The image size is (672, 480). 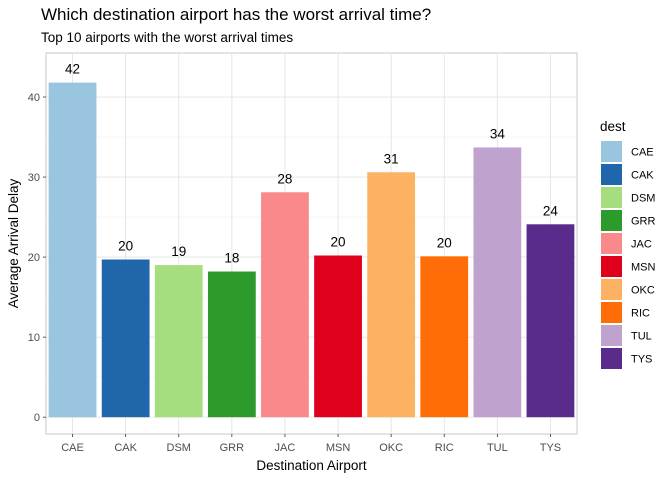 I want to click on legend-key-dsm, so click(x=611, y=197).